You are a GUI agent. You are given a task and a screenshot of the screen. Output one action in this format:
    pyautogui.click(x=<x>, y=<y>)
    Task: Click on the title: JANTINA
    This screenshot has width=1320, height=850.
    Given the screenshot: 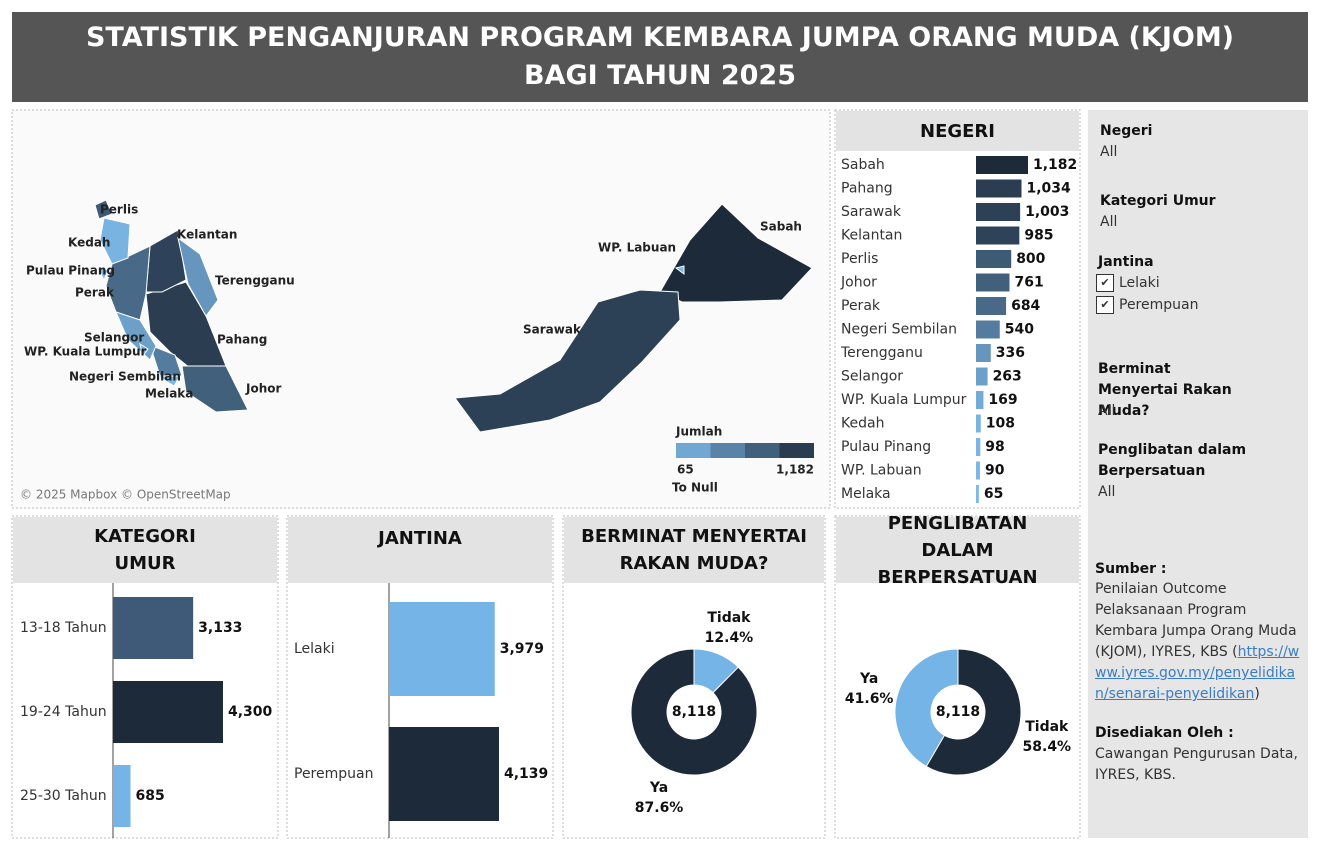 What is the action you would take?
    pyautogui.click(x=420, y=538)
    